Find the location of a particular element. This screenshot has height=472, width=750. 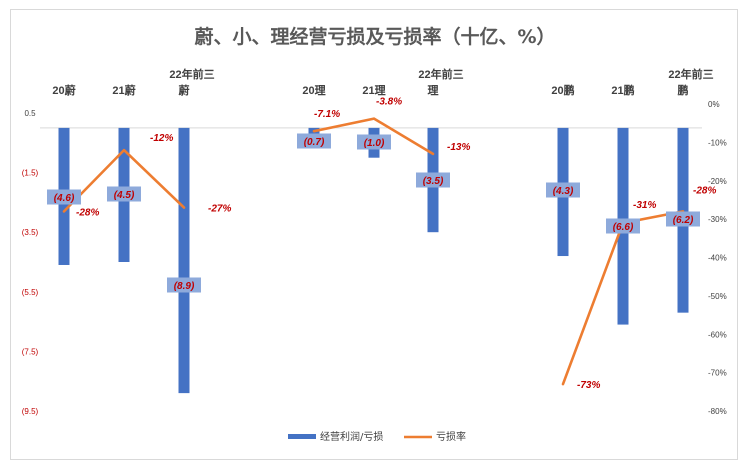

left-axis-tick: (1.5) is located at coordinates (30, 173).